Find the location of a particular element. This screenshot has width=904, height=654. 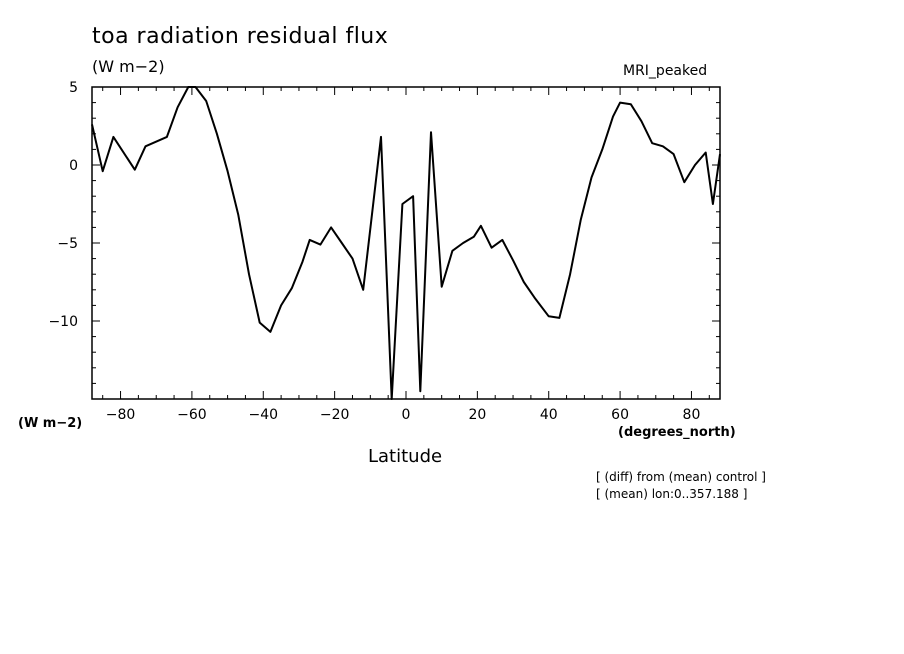

note-mean: [ (mean) lon:0..357.188 ] is located at coordinates (672, 494).